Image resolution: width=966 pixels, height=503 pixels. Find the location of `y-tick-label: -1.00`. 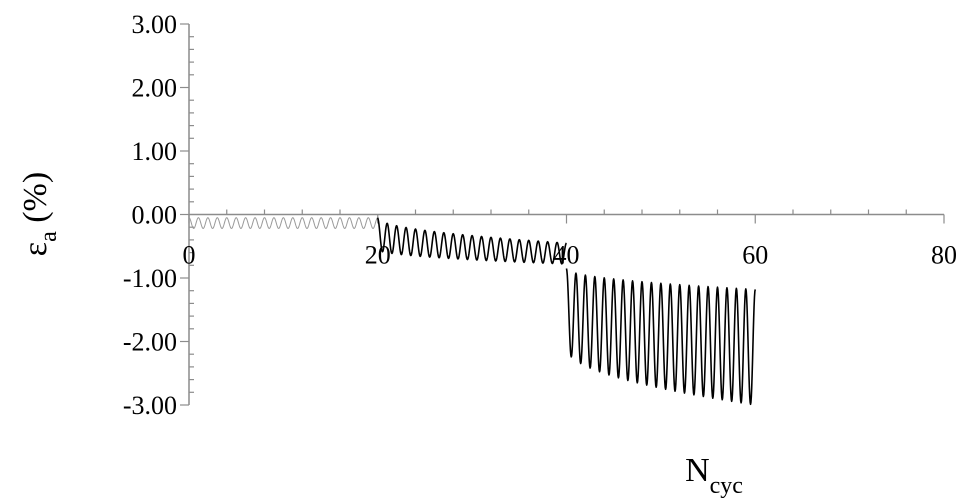

y-tick-label: -1.00 is located at coordinates (150, 278).